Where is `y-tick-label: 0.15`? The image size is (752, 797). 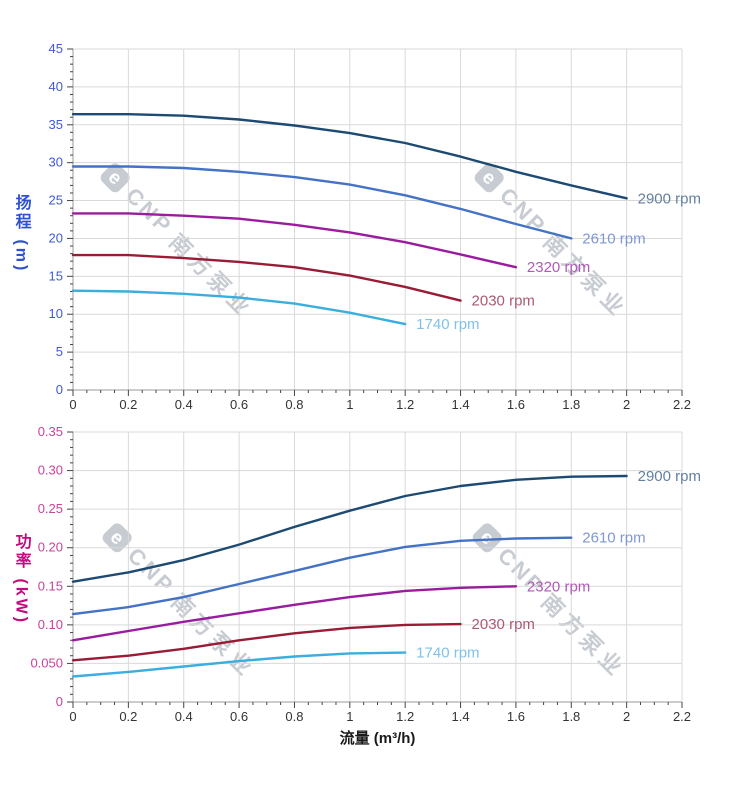
y-tick-label: 0.15 is located at coordinates (50, 585).